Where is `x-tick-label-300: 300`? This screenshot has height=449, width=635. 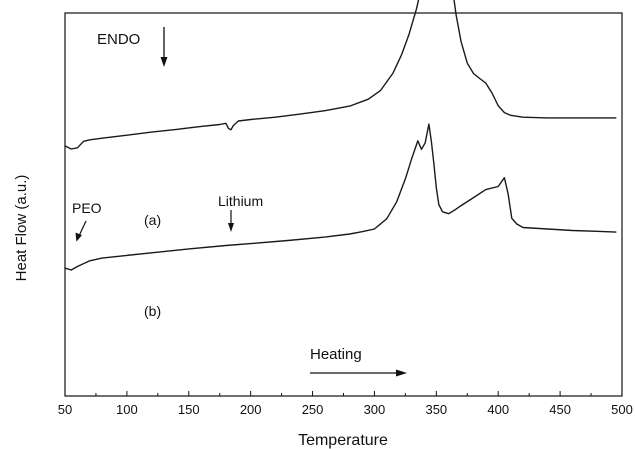 x-tick-label-300: 300 is located at coordinates (375, 409).